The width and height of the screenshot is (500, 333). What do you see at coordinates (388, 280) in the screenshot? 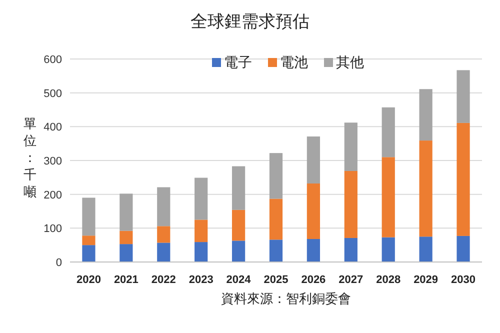
I see `x-tick-label: 2028` at bounding box center [388, 280].